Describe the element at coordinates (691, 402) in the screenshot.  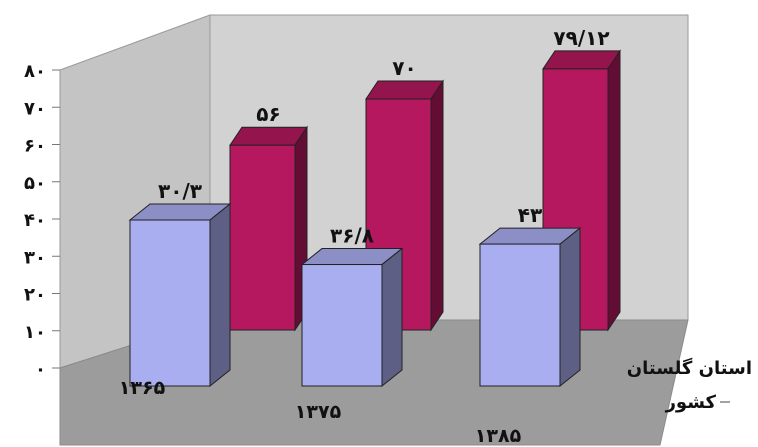
I see `series-label: کشور` at that location.